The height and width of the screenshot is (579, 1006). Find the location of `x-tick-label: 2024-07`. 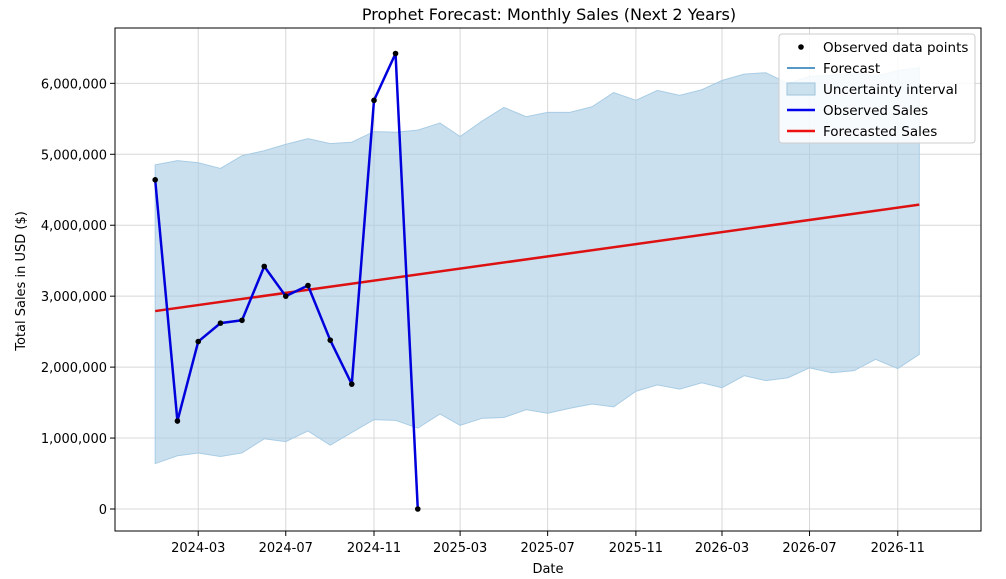

x-tick-label: 2024-07 is located at coordinates (286, 548).